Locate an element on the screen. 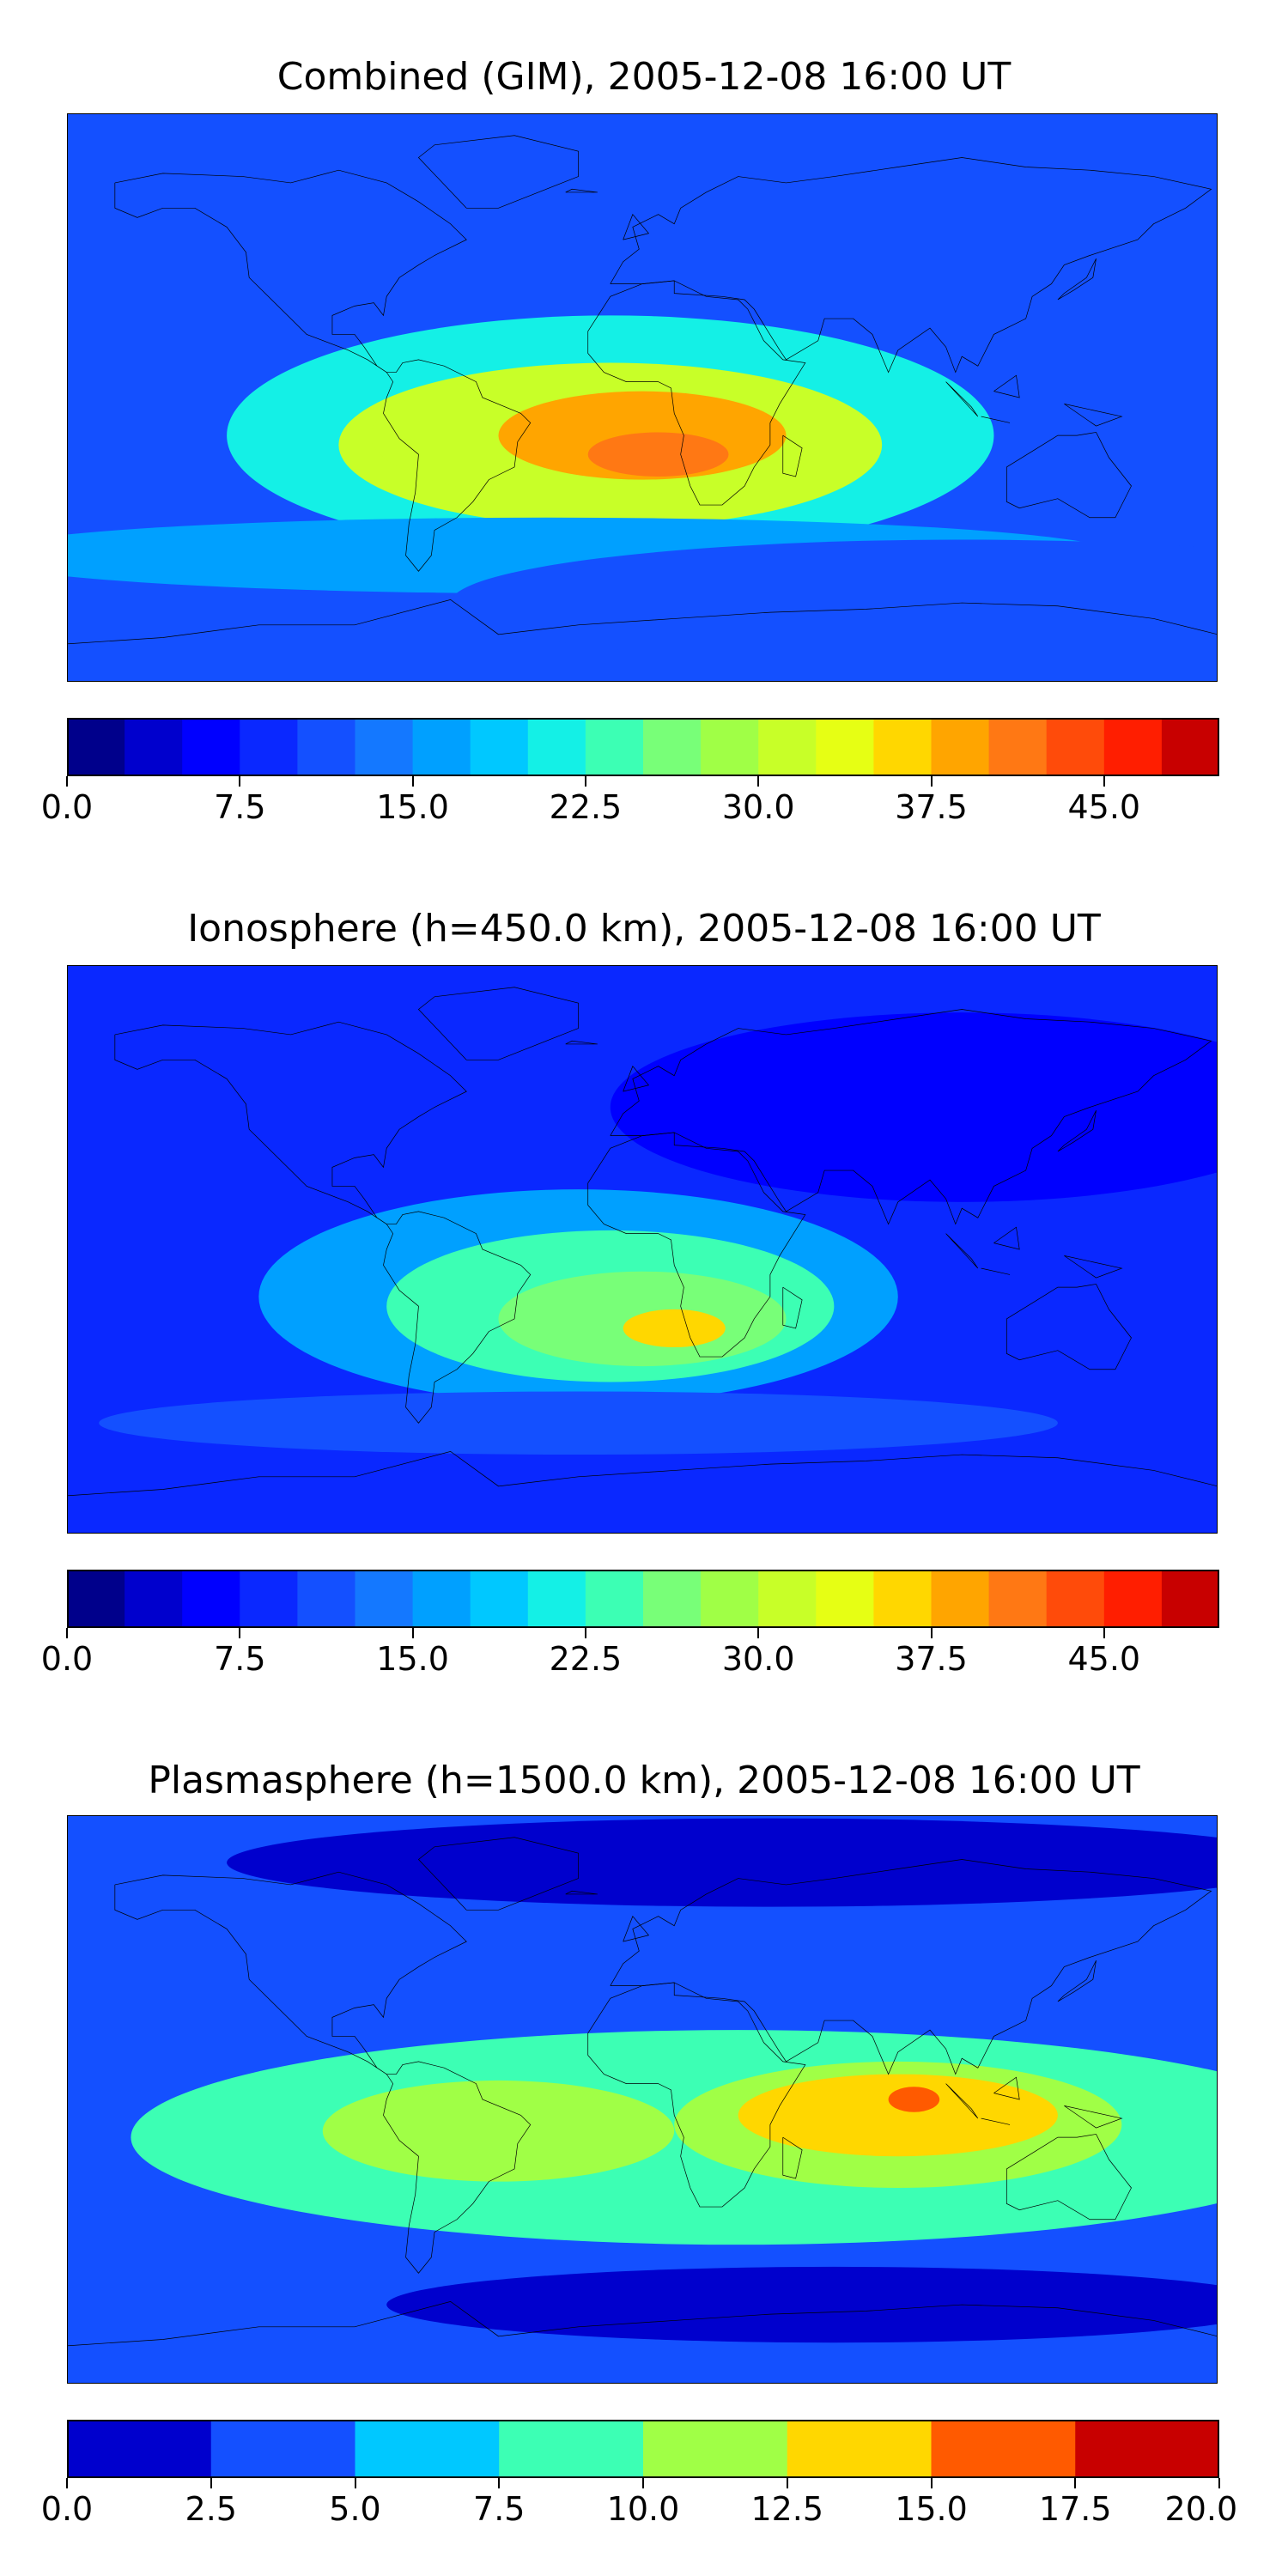 This screenshot has width=1288, height=2576. colorbar-tick-label: 30.0 is located at coordinates (758, 1659).